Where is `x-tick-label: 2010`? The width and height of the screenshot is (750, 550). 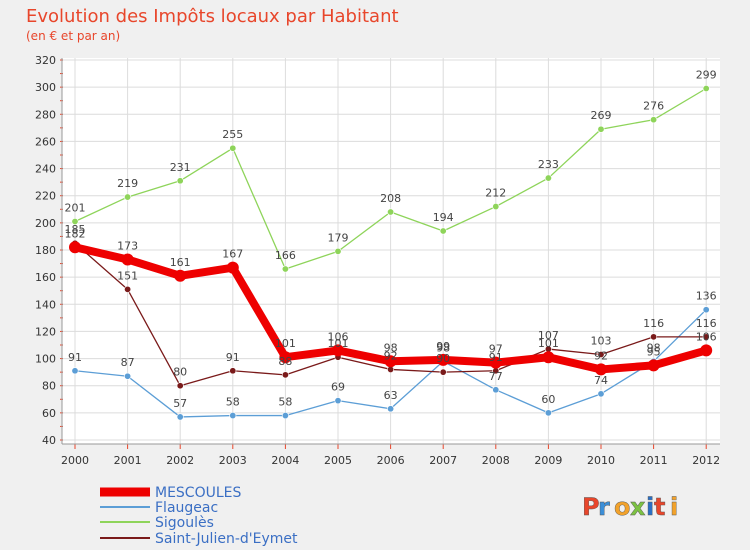 x-tick-label: 2010 is located at coordinates (601, 460).